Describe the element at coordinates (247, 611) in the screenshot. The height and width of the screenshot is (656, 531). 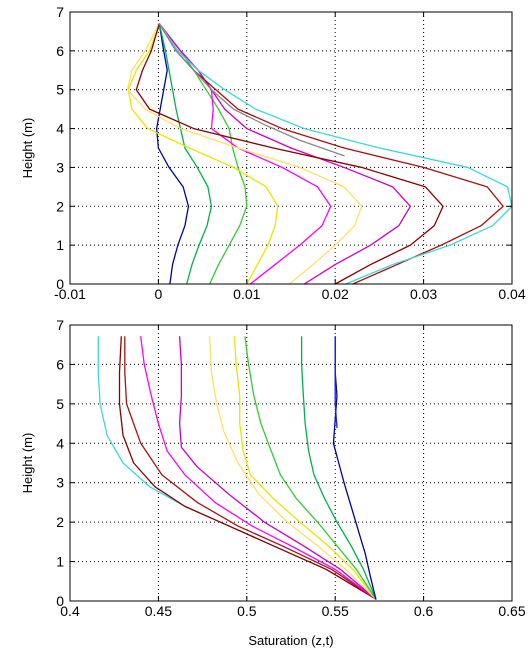
I see `bottom-xtick-label: 0.5` at that location.